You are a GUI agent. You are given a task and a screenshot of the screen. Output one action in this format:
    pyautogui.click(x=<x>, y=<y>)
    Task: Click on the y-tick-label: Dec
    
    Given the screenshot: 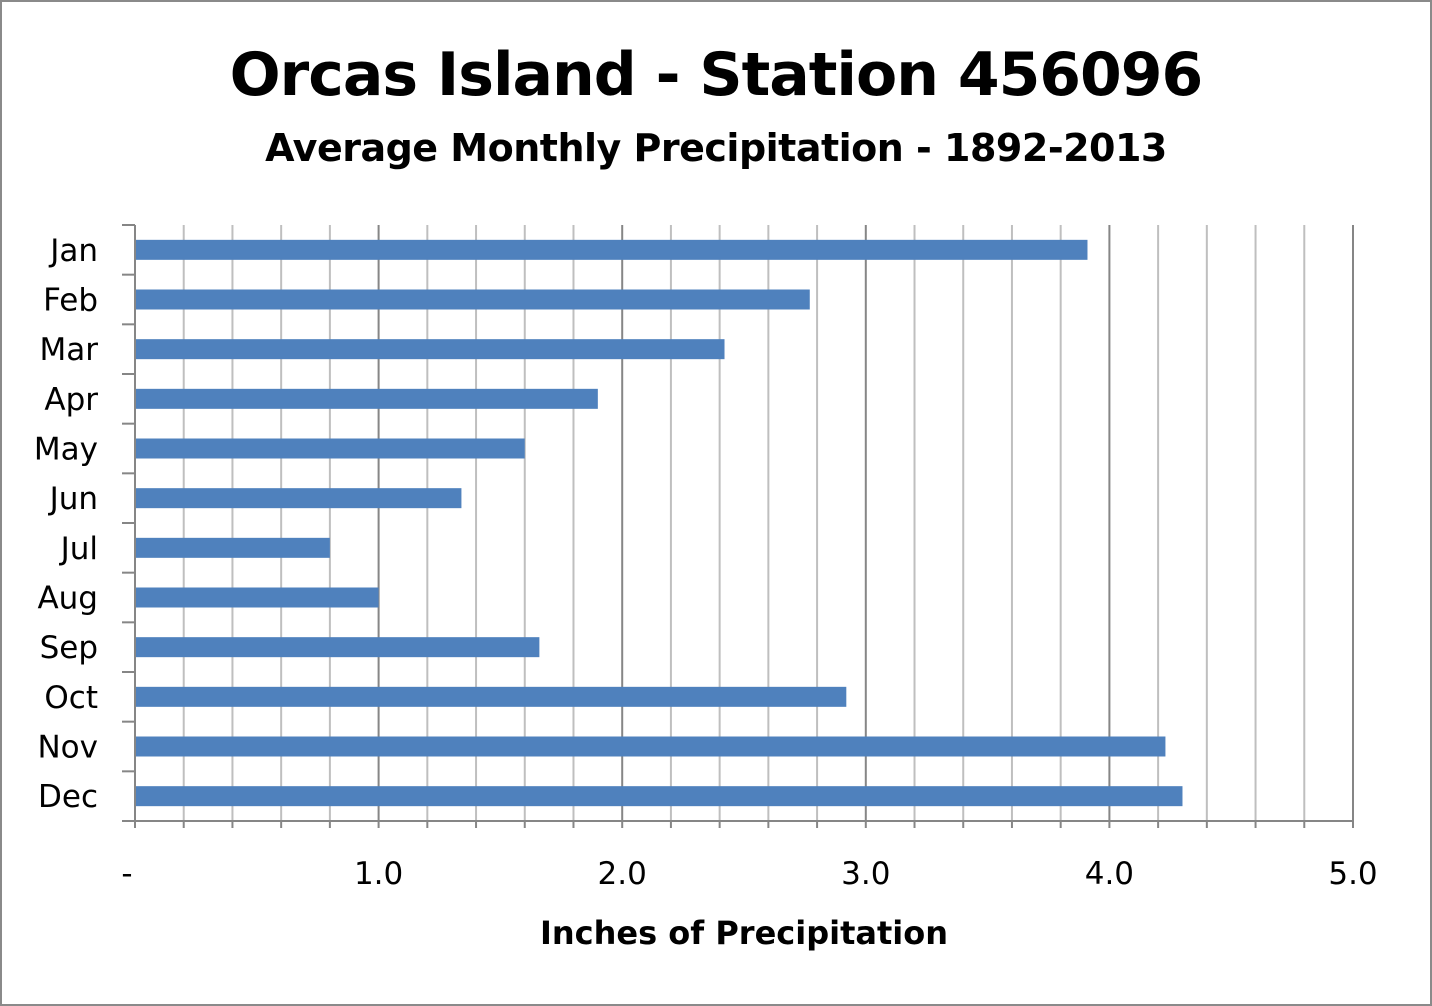 What is the action you would take?
    pyautogui.click(x=68, y=797)
    